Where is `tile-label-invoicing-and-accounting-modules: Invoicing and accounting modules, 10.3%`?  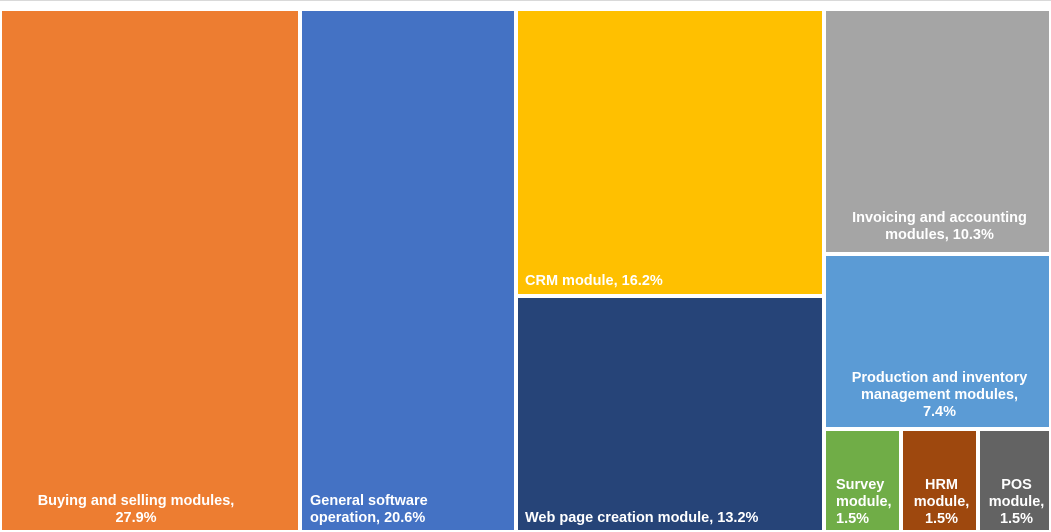
tile-label-invoicing-and-accounting-modules: Invoicing and accounting modules, 10.3% is located at coordinates (939, 226).